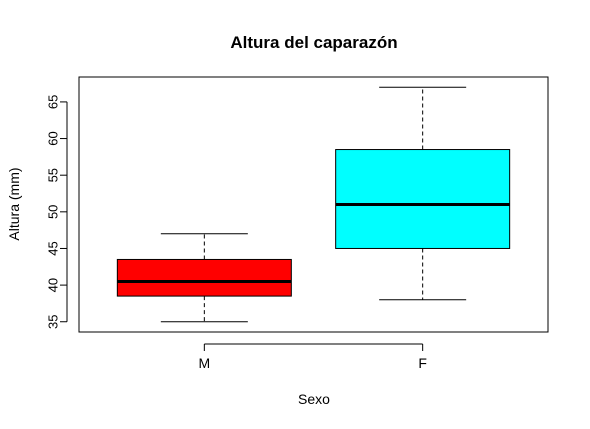 This screenshot has height=429, width=590. I want to click on y-tick-label: 40, so click(53, 285).